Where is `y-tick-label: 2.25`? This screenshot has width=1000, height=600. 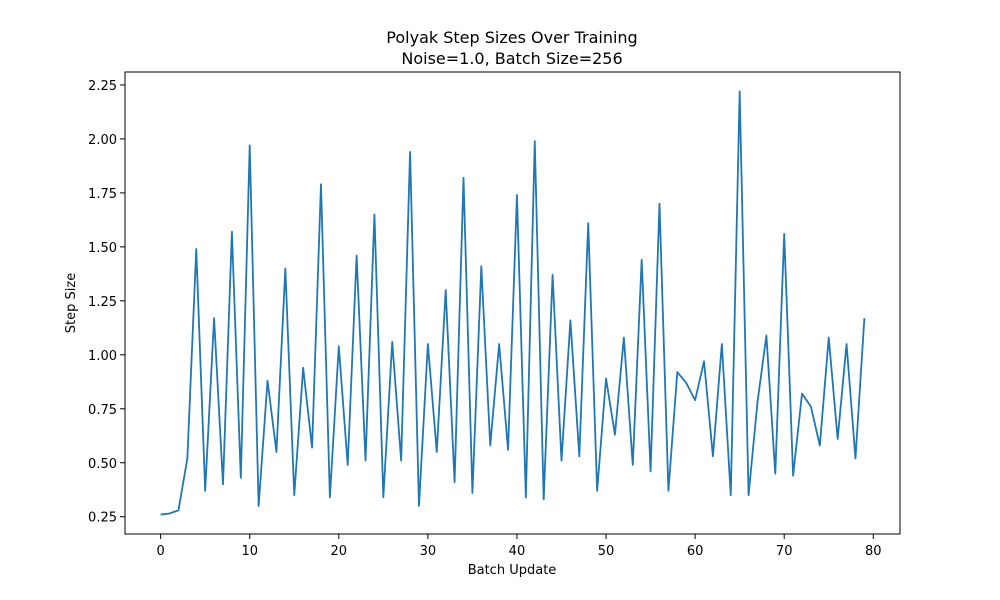 y-tick-label: 2.25 is located at coordinates (102, 86).